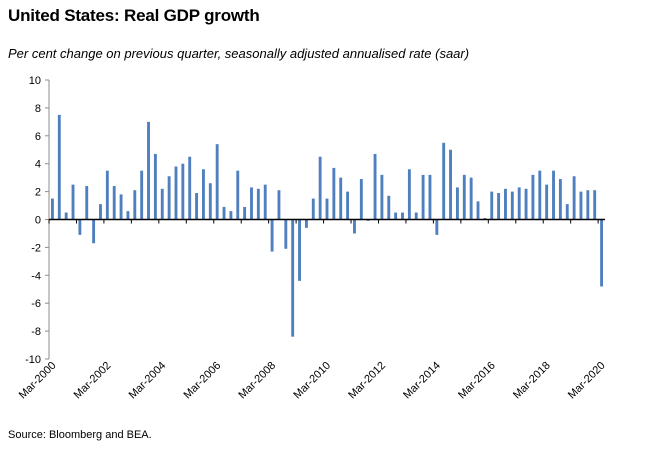 This screenshot has width=650, height=455. What do you see at coordinates (36, 304) in the screenshot?
I see `y-tick-label: -6` at bounding box center [36, 304].